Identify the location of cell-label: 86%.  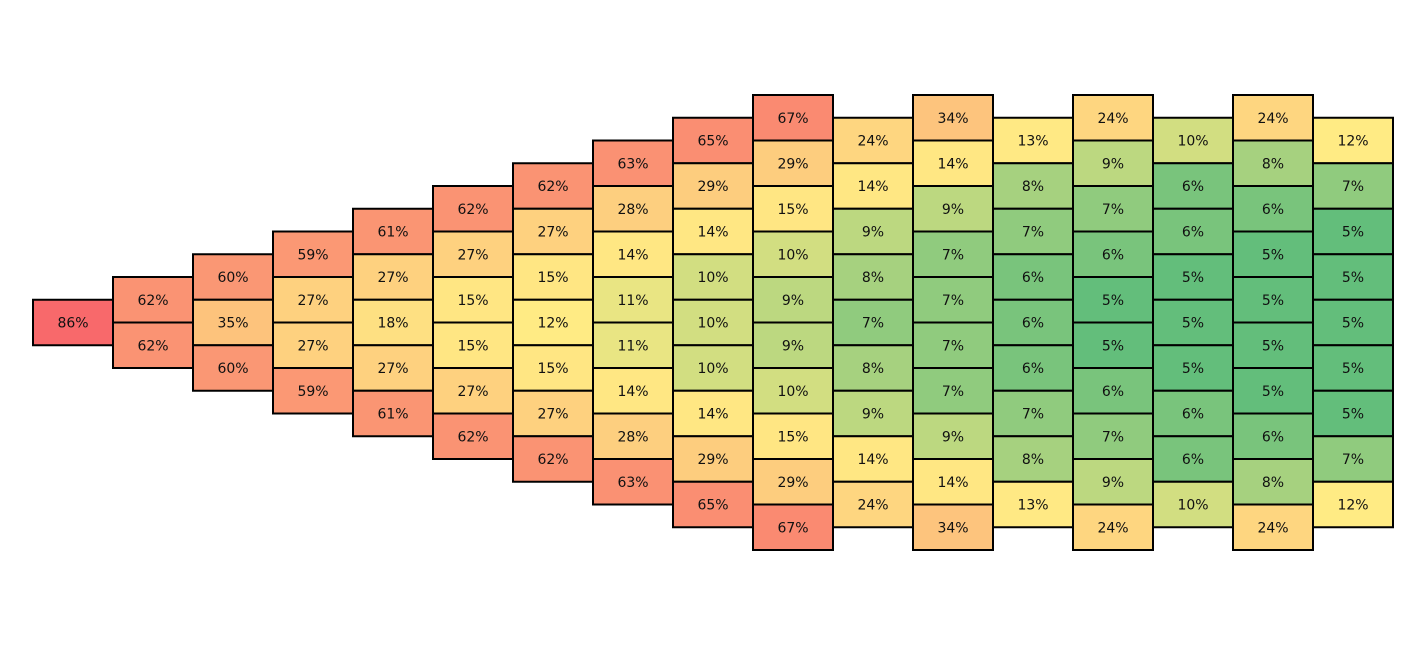
(72, 324).